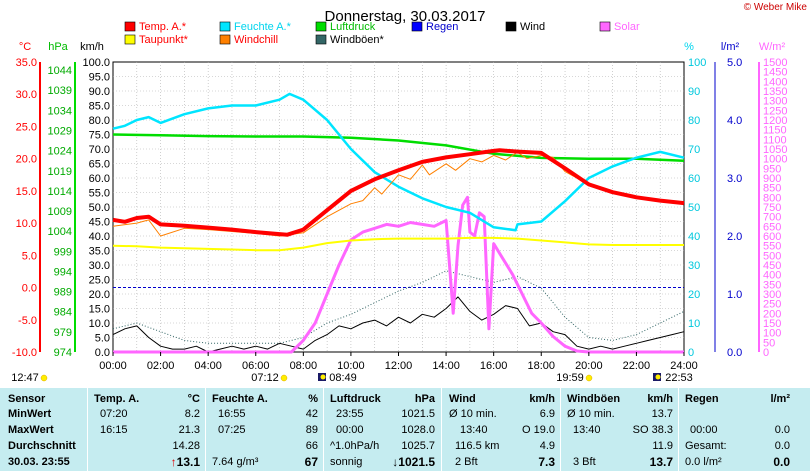  Describe the element at coordinates (734, 121) in the screenshot. I see `rain-tick-label: 4.0` at that location.